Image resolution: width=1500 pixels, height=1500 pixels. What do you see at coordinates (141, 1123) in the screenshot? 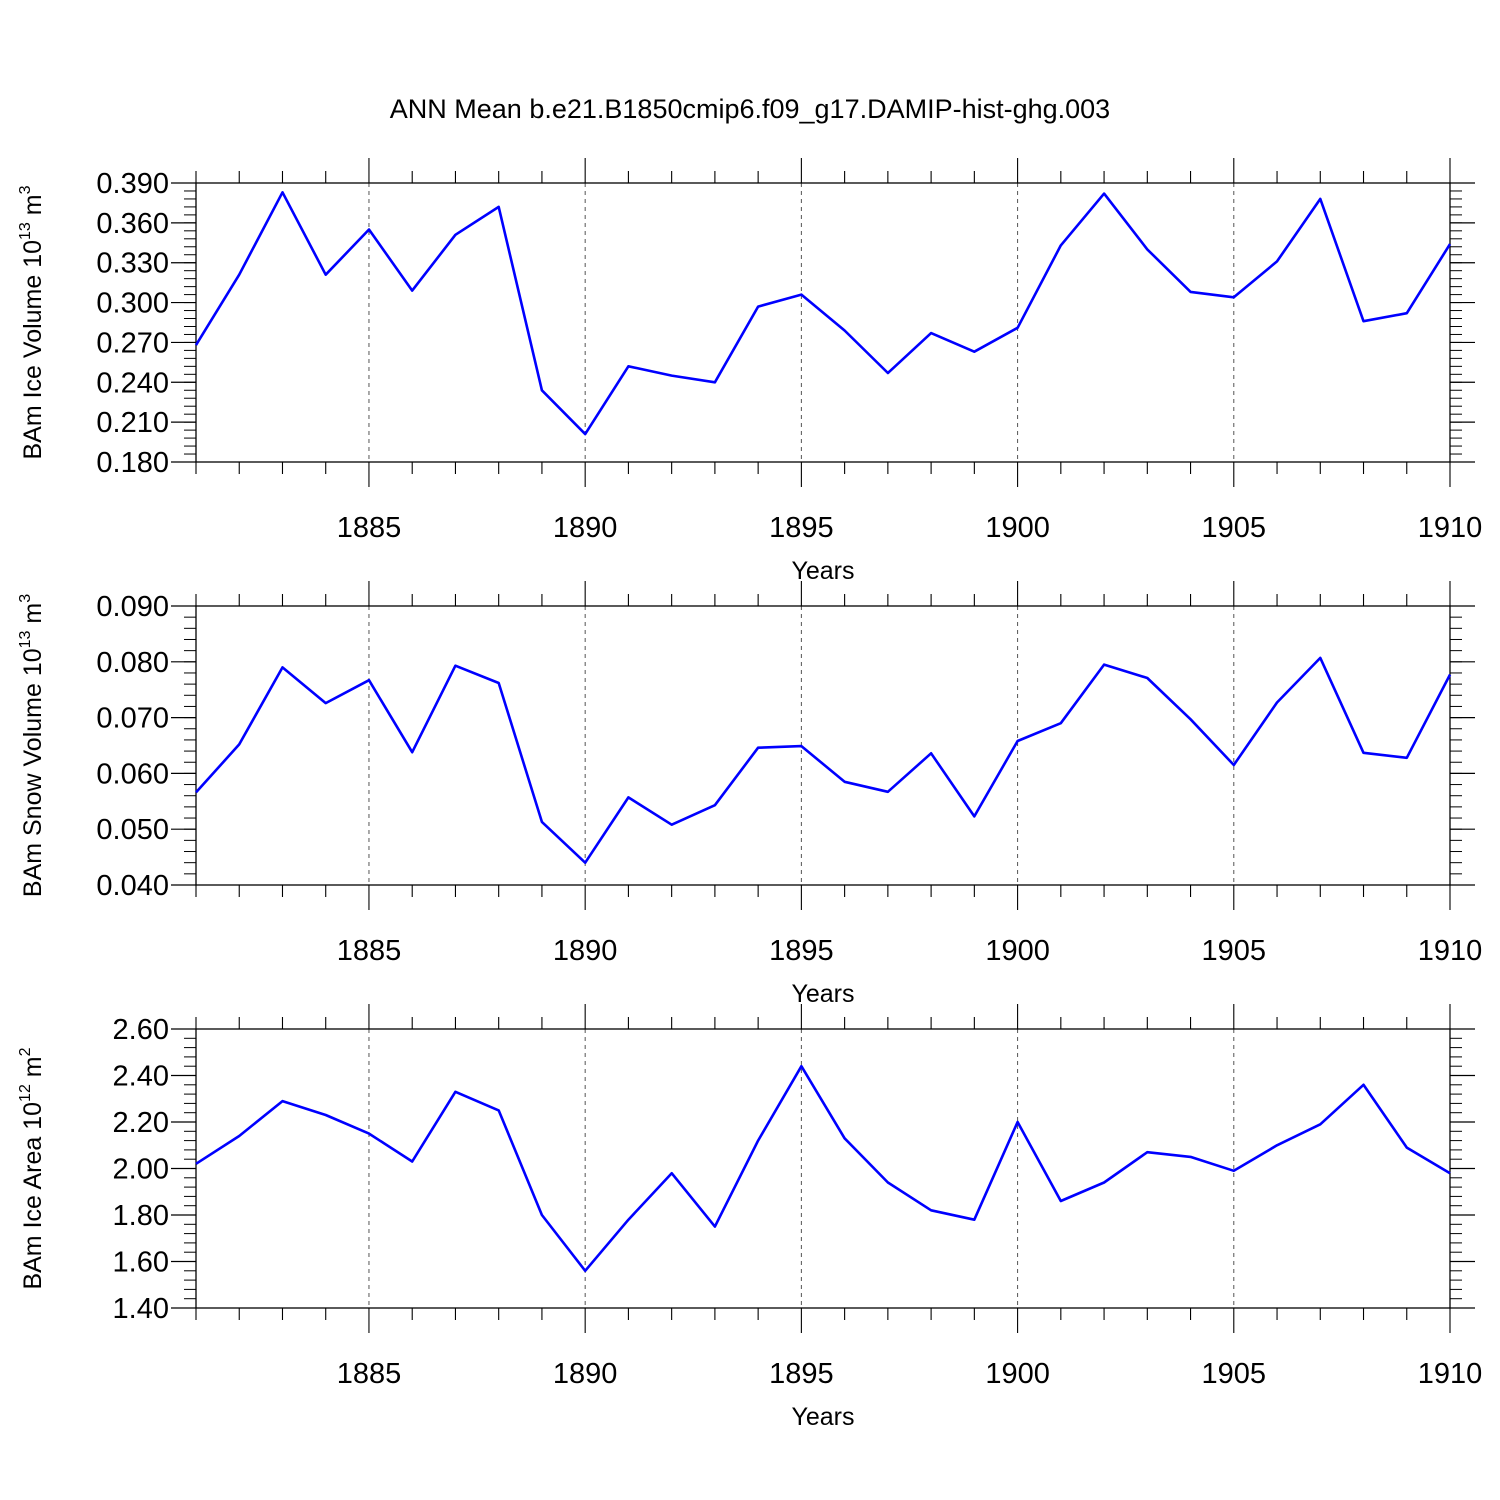
I see `y-tick-label: 2.20` at bounding box center [141, 1123].